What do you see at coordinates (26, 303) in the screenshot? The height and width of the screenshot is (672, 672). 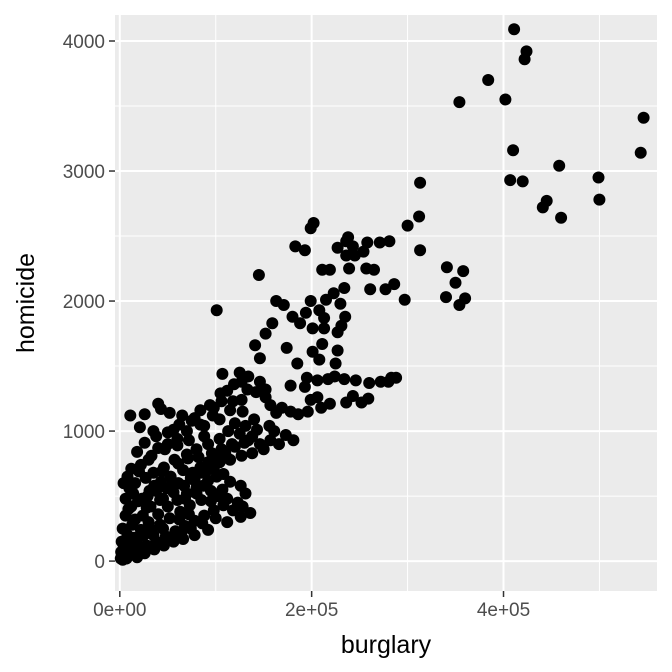 I see `y-axis-title: homicide` at bounding box center [26, 303].